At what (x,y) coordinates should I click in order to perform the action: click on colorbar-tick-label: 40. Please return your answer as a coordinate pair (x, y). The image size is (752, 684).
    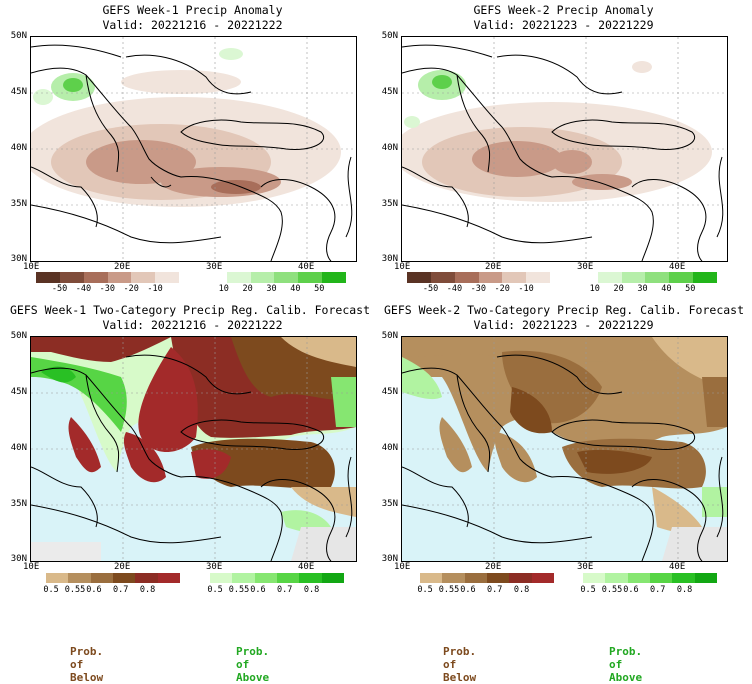
    Looking at the image, I should click on (666, 289).